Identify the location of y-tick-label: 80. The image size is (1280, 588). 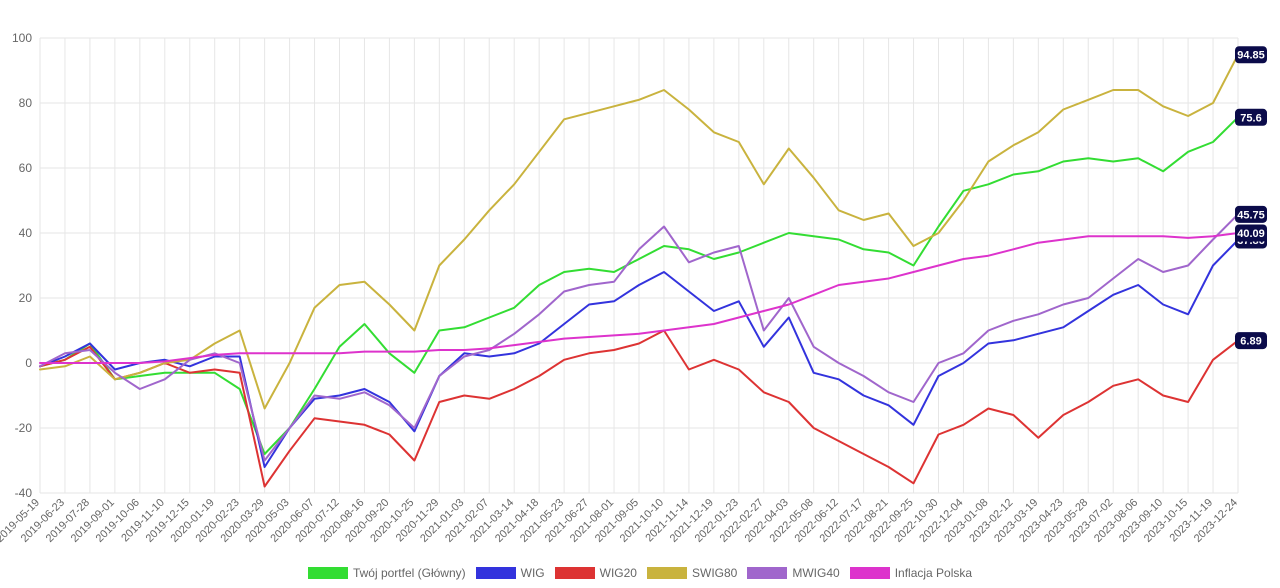
(26, 103).